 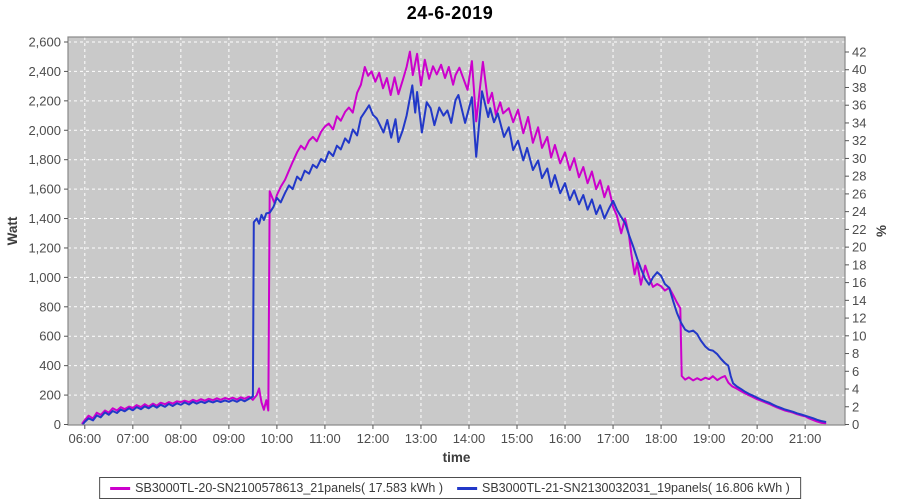 What do you see at coordinates (859, 318) in the screenshot?
I see `right-tick-label: 12` at bounding box center [859, 318].